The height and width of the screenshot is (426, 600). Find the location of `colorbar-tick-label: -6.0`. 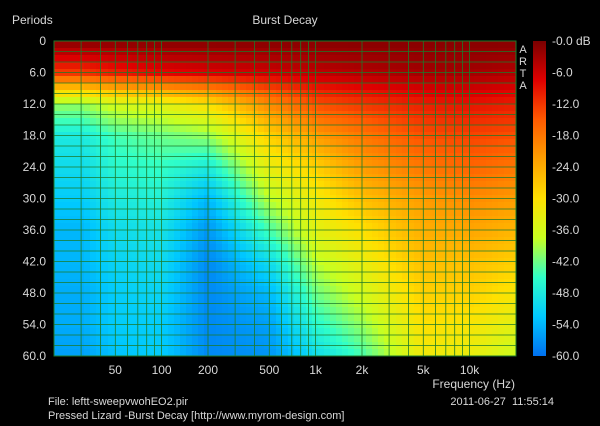

colorbar-tick-label: -6.0 is located at coordinates (562, 73).